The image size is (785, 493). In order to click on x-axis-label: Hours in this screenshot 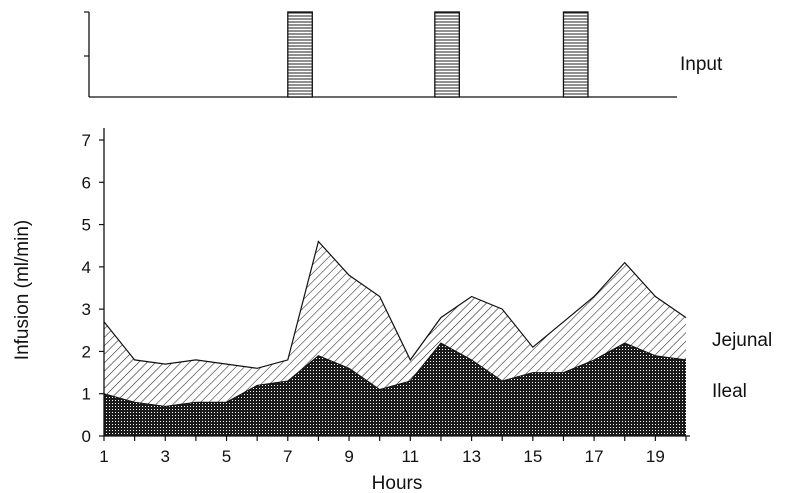, I will do `click(397, 483)`.